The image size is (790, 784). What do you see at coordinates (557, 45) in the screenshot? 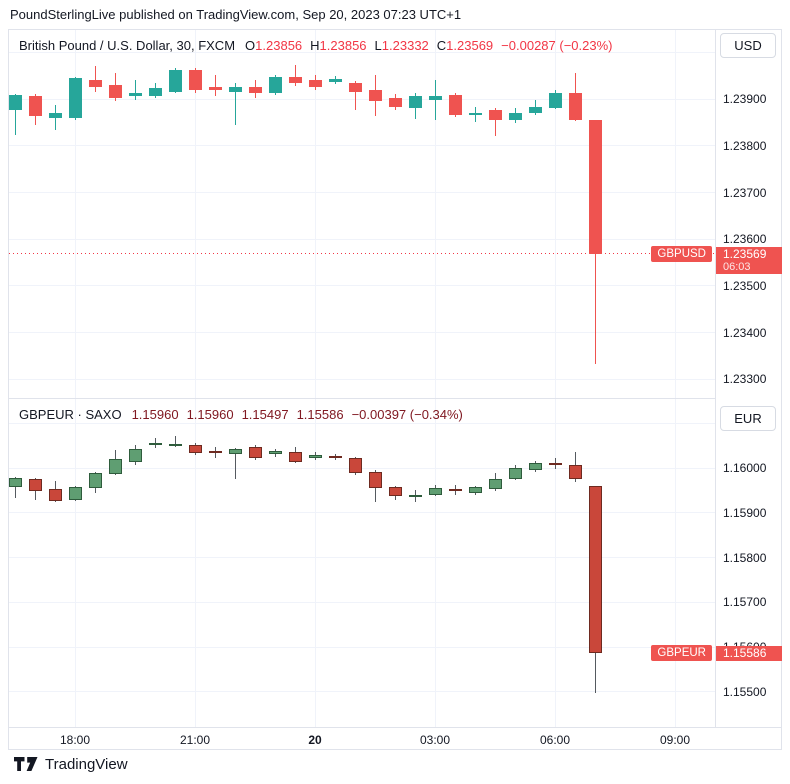
I see `gbpusd-change-value: −0.00287 (−0.23%)` at bounding box center [557, 45].